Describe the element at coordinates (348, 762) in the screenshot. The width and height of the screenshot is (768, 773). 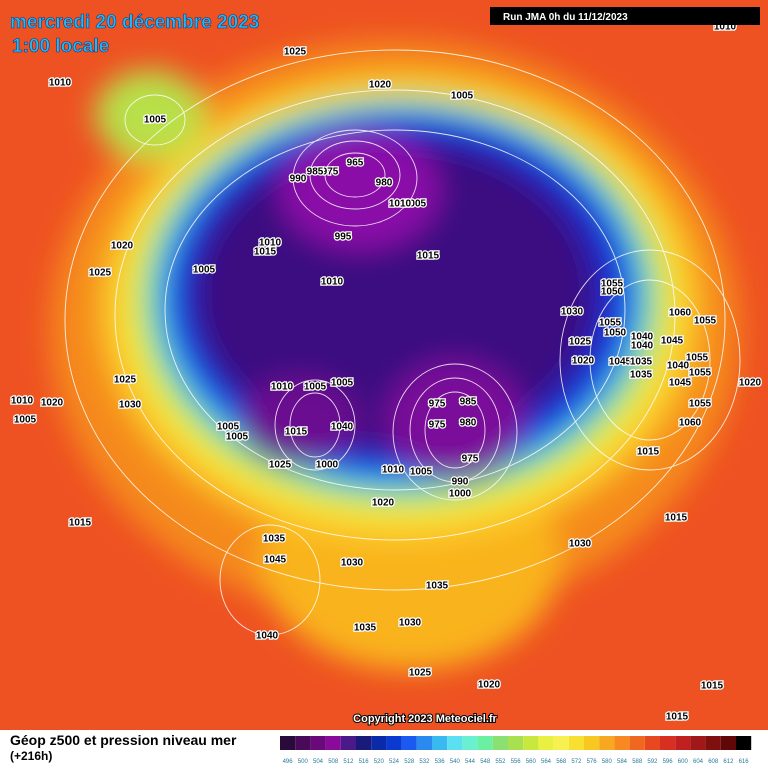
I see `scale-label: 512` at that location.